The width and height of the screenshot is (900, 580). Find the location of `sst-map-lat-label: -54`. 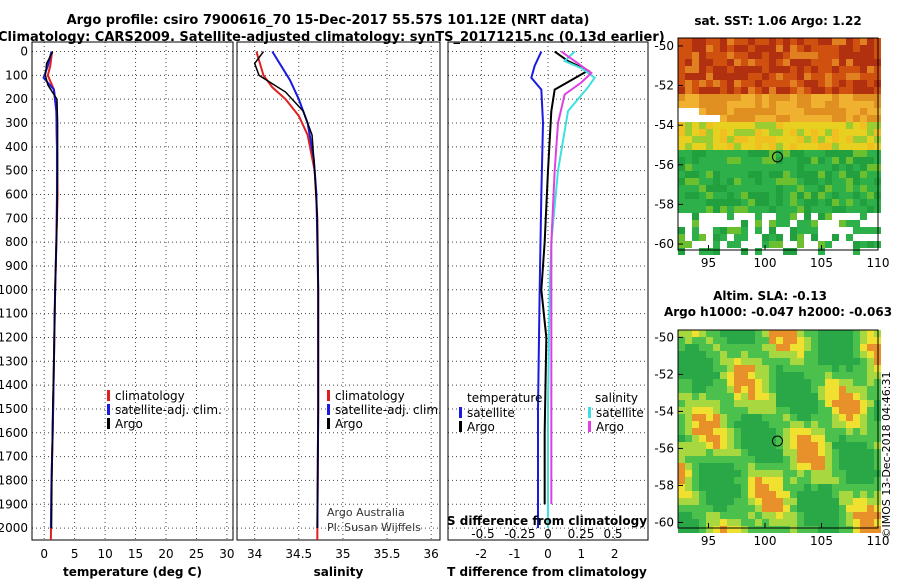

sst-map-lat-label: -54 is located at coordinates (664, 125).